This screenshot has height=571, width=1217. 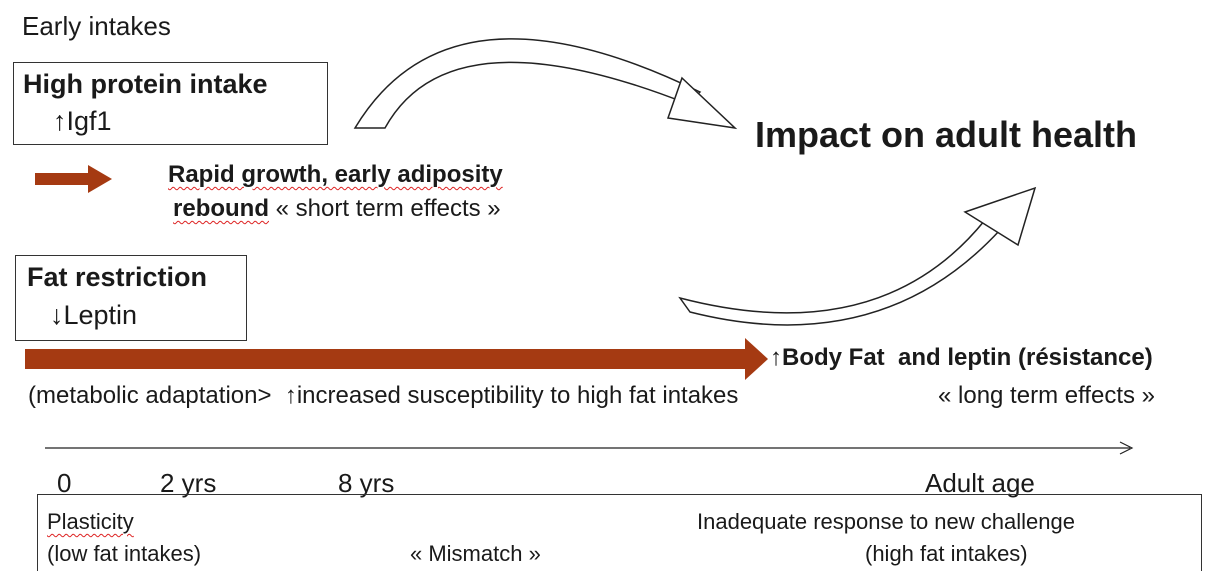 I want to click on fat-box, so click(x=131, y=298).